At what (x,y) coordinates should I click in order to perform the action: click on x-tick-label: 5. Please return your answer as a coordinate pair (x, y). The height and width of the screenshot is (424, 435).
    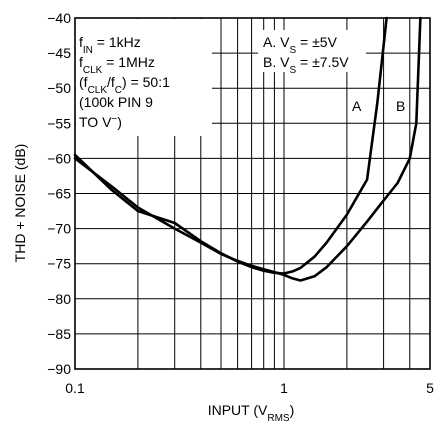
    Looking at the image, I should click on (430, 388).